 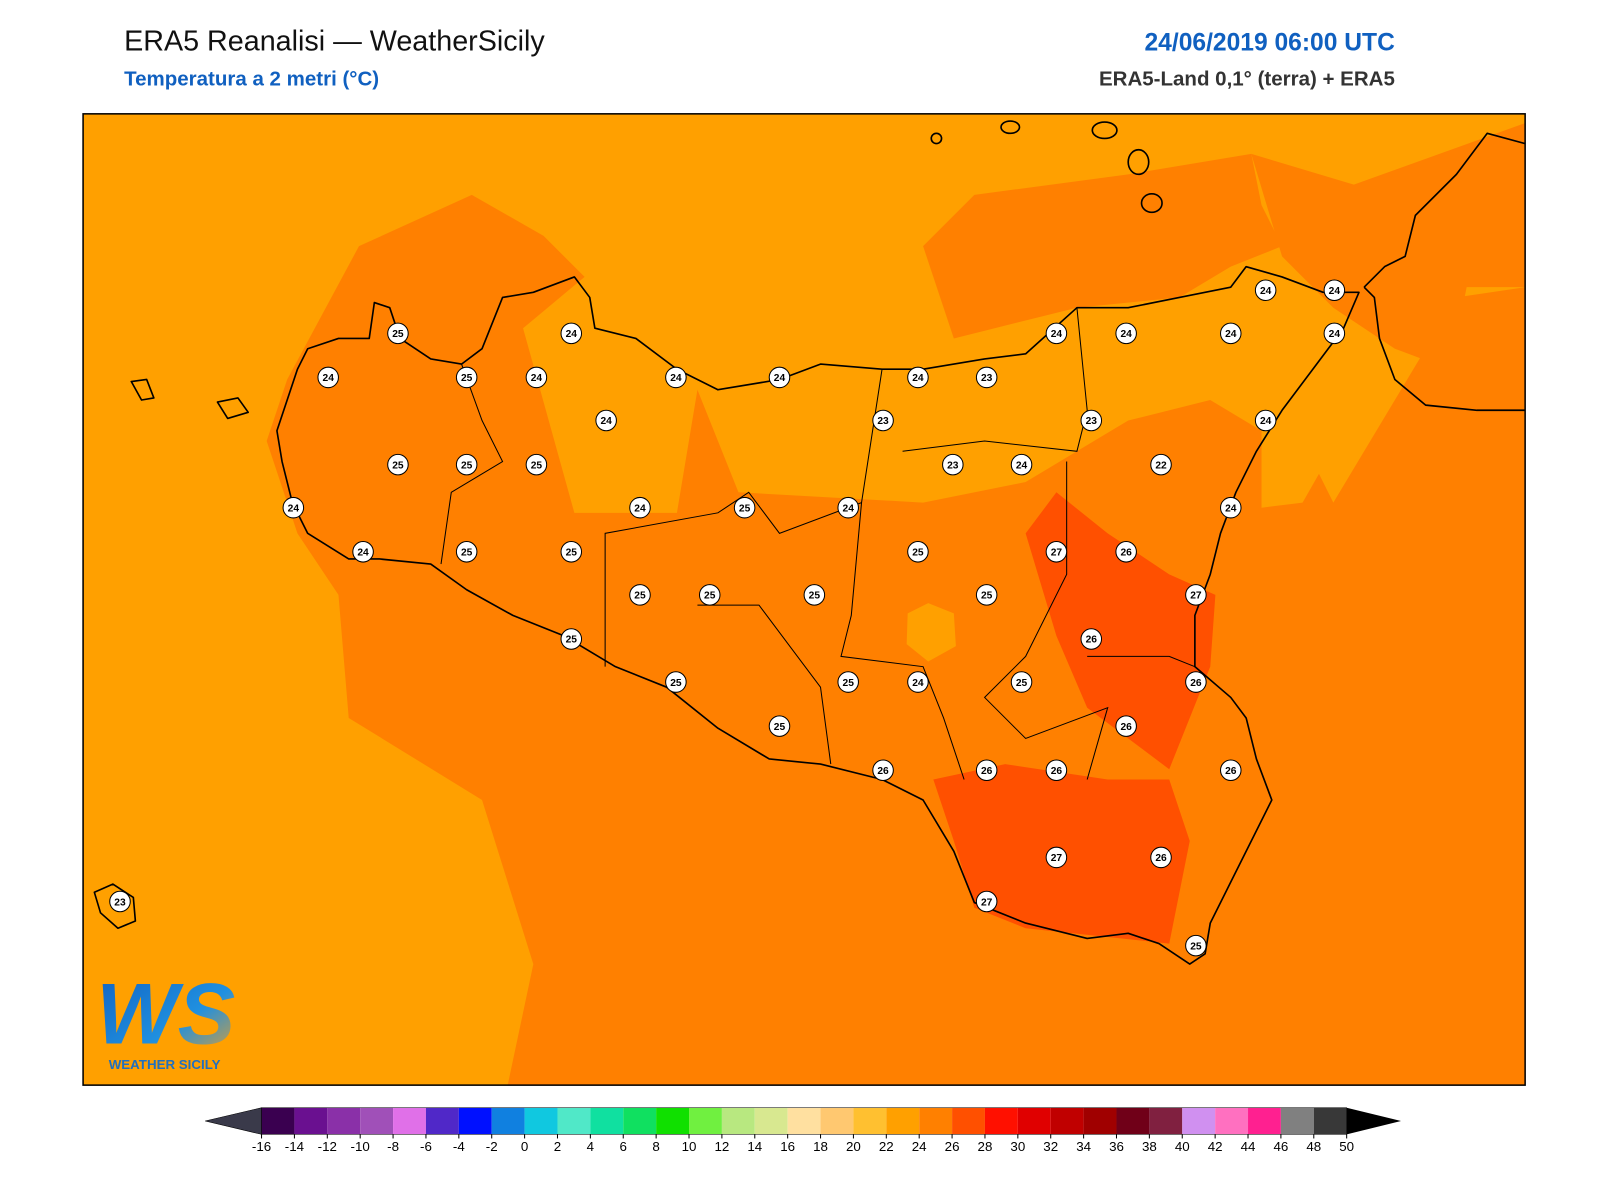 I want to click on map-source: ERA5-Land 0,1° (terra) + ERA5, so click(x=1247, y=78).